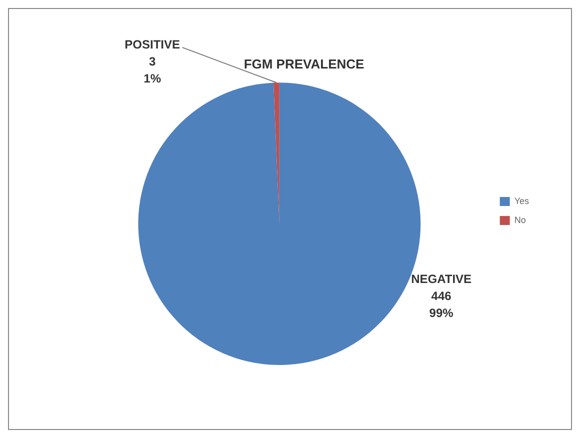 The height and width of the screenshot is (437, 580). Describe the element at coordinates (520, 219) in the screenshot. I see `legend-label: No` at that location.